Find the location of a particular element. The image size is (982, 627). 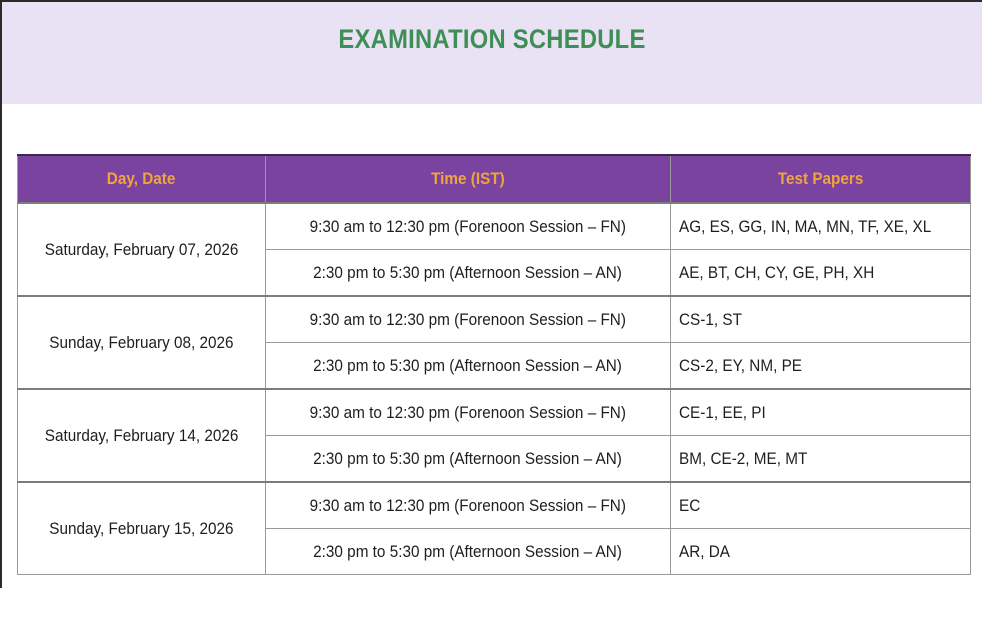

day-date-cell: Saturday, February 14, 2026 is located at coordinates (141, 435).